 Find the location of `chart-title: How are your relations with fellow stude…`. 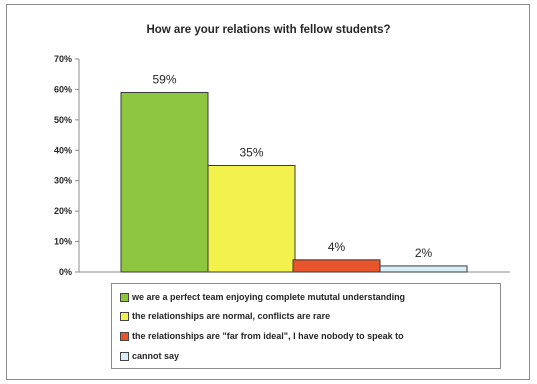

chart-title: How are your relations with fellow stude… is located at coordinates (268, 30).